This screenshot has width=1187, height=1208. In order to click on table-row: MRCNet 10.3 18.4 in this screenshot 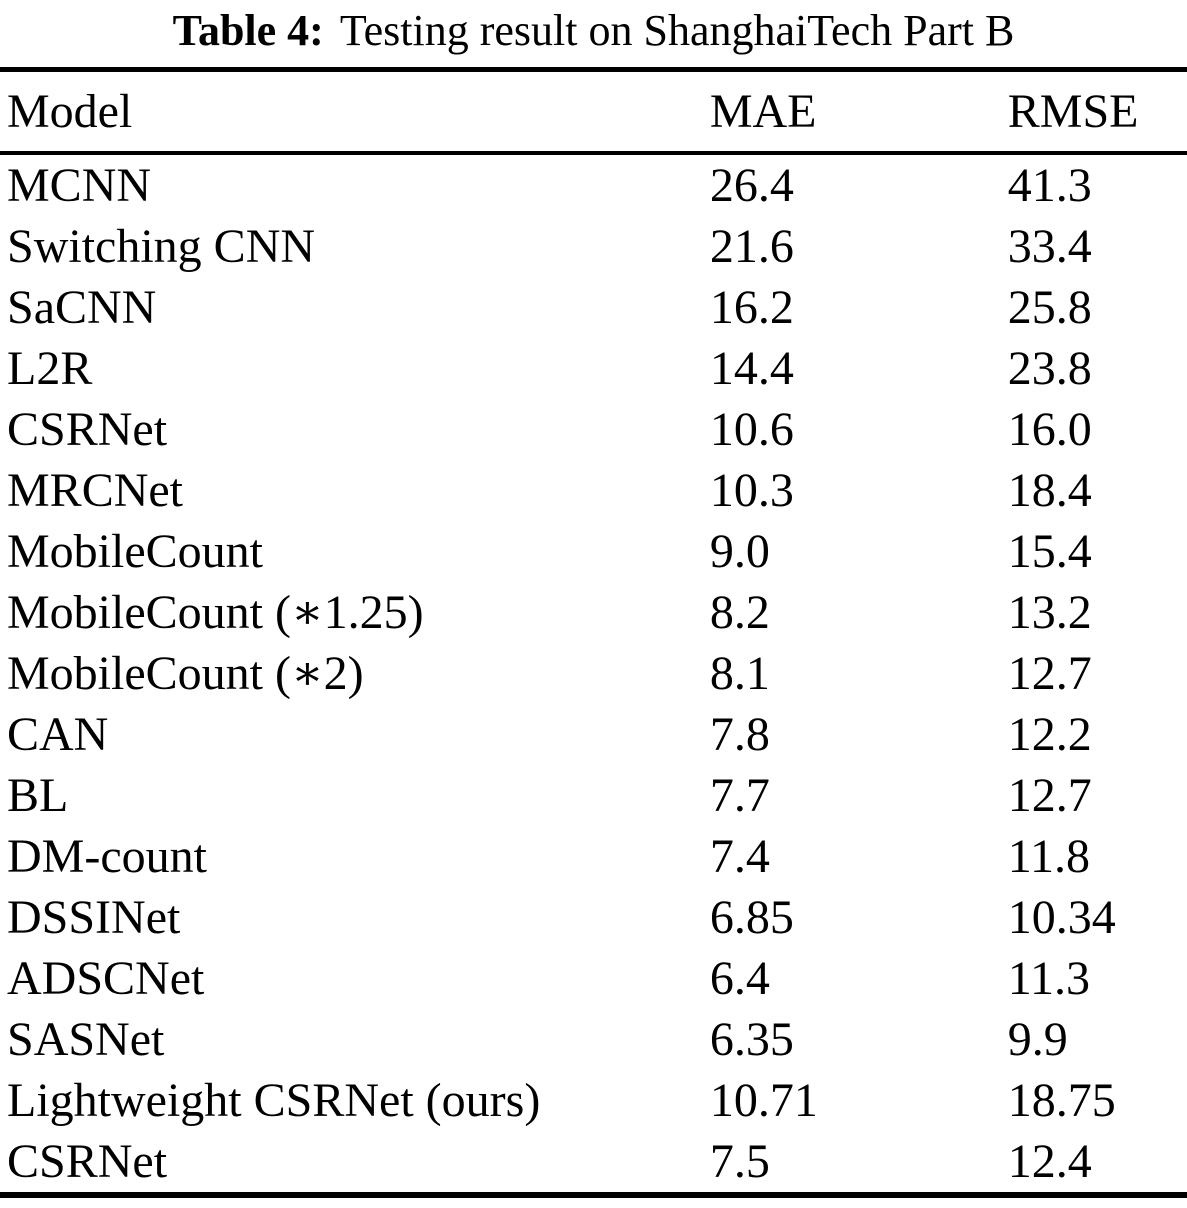, I will do `click(593, 490)`.